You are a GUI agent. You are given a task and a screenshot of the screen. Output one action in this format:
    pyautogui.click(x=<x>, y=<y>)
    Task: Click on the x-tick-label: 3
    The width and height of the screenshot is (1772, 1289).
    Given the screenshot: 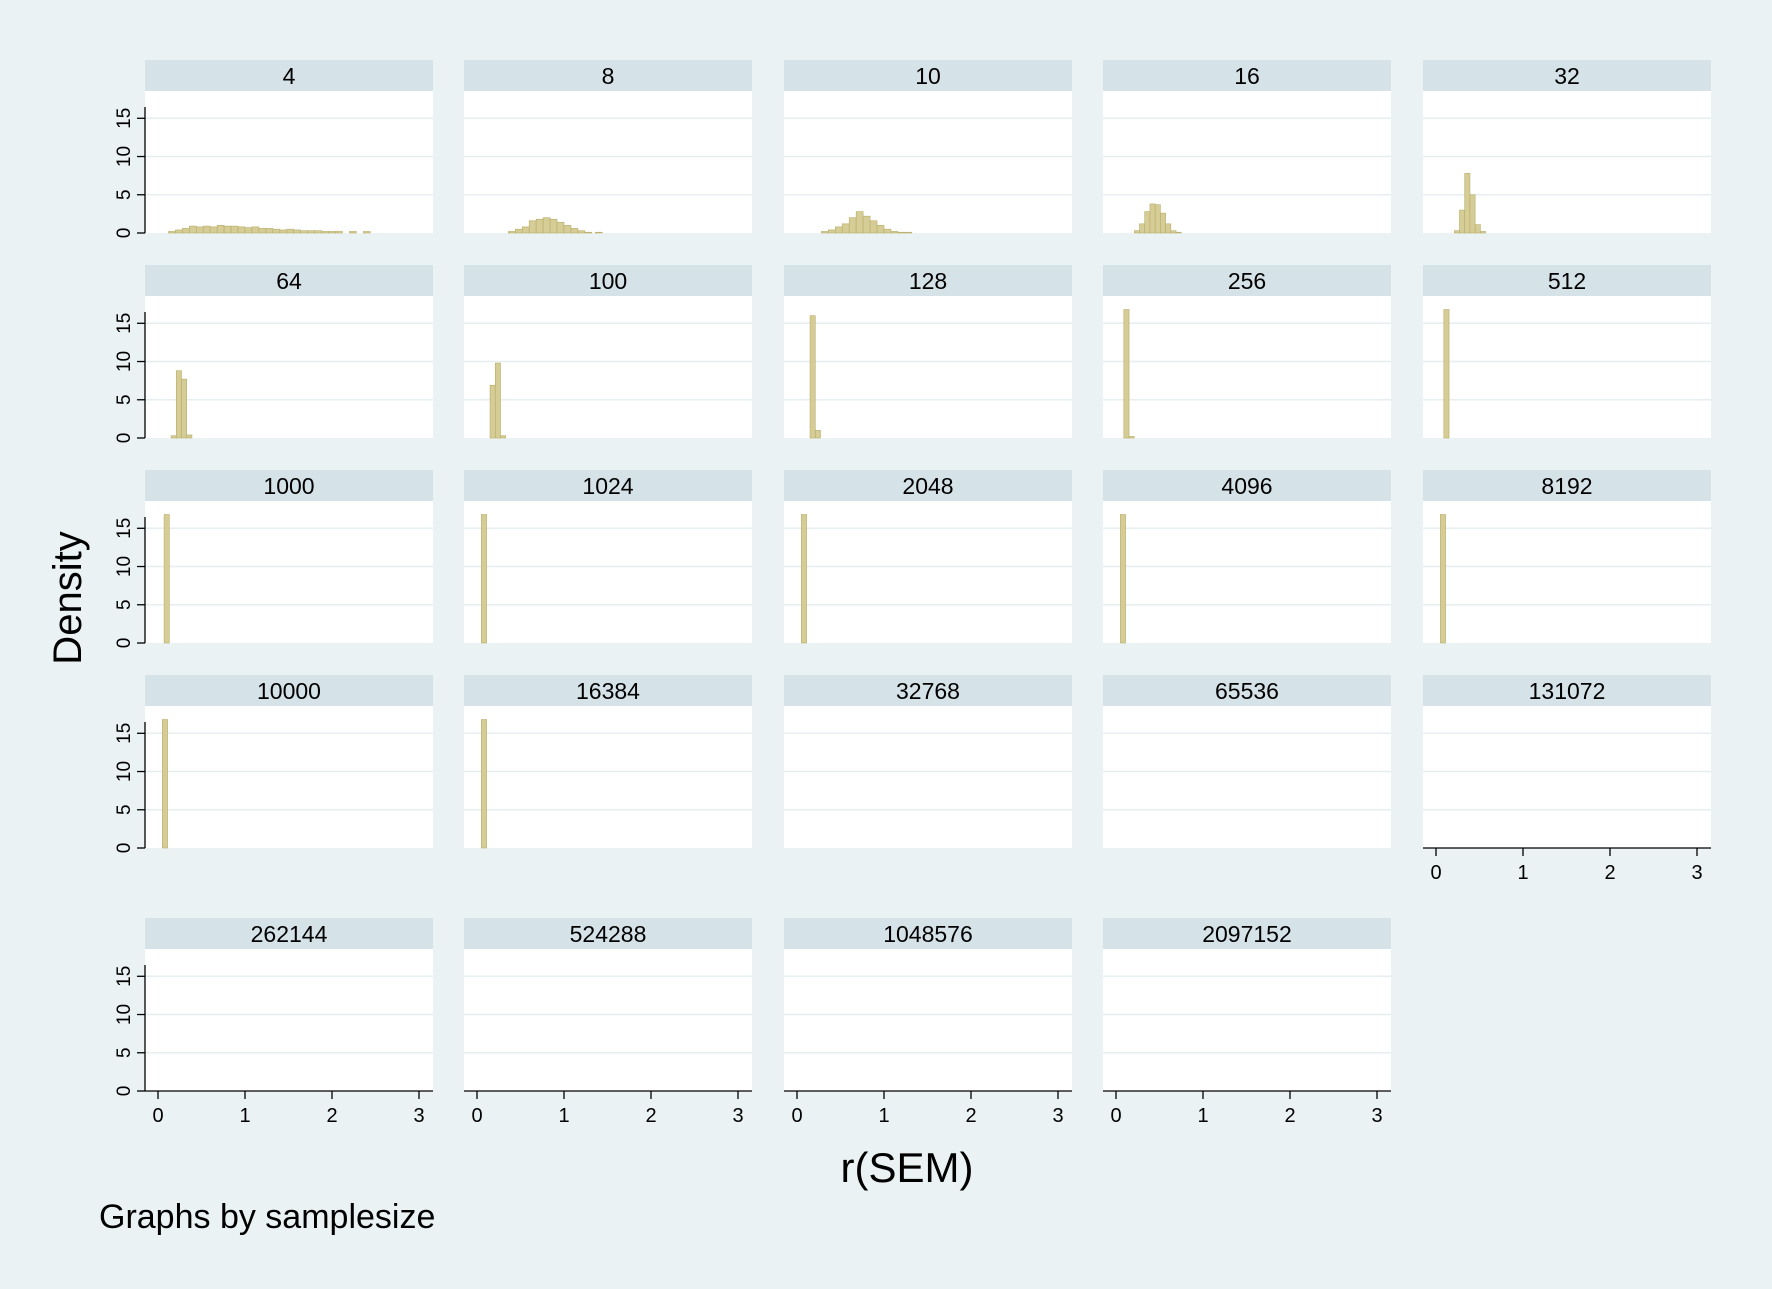 What is the action you would take?
    pyautogui.click(x=1696, y=873)
    